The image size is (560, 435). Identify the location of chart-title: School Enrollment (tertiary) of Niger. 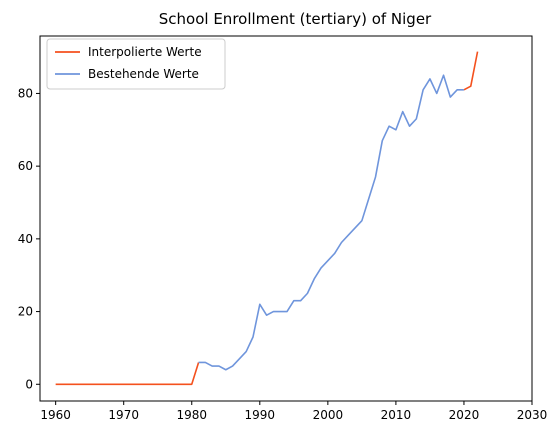
(295, 19).